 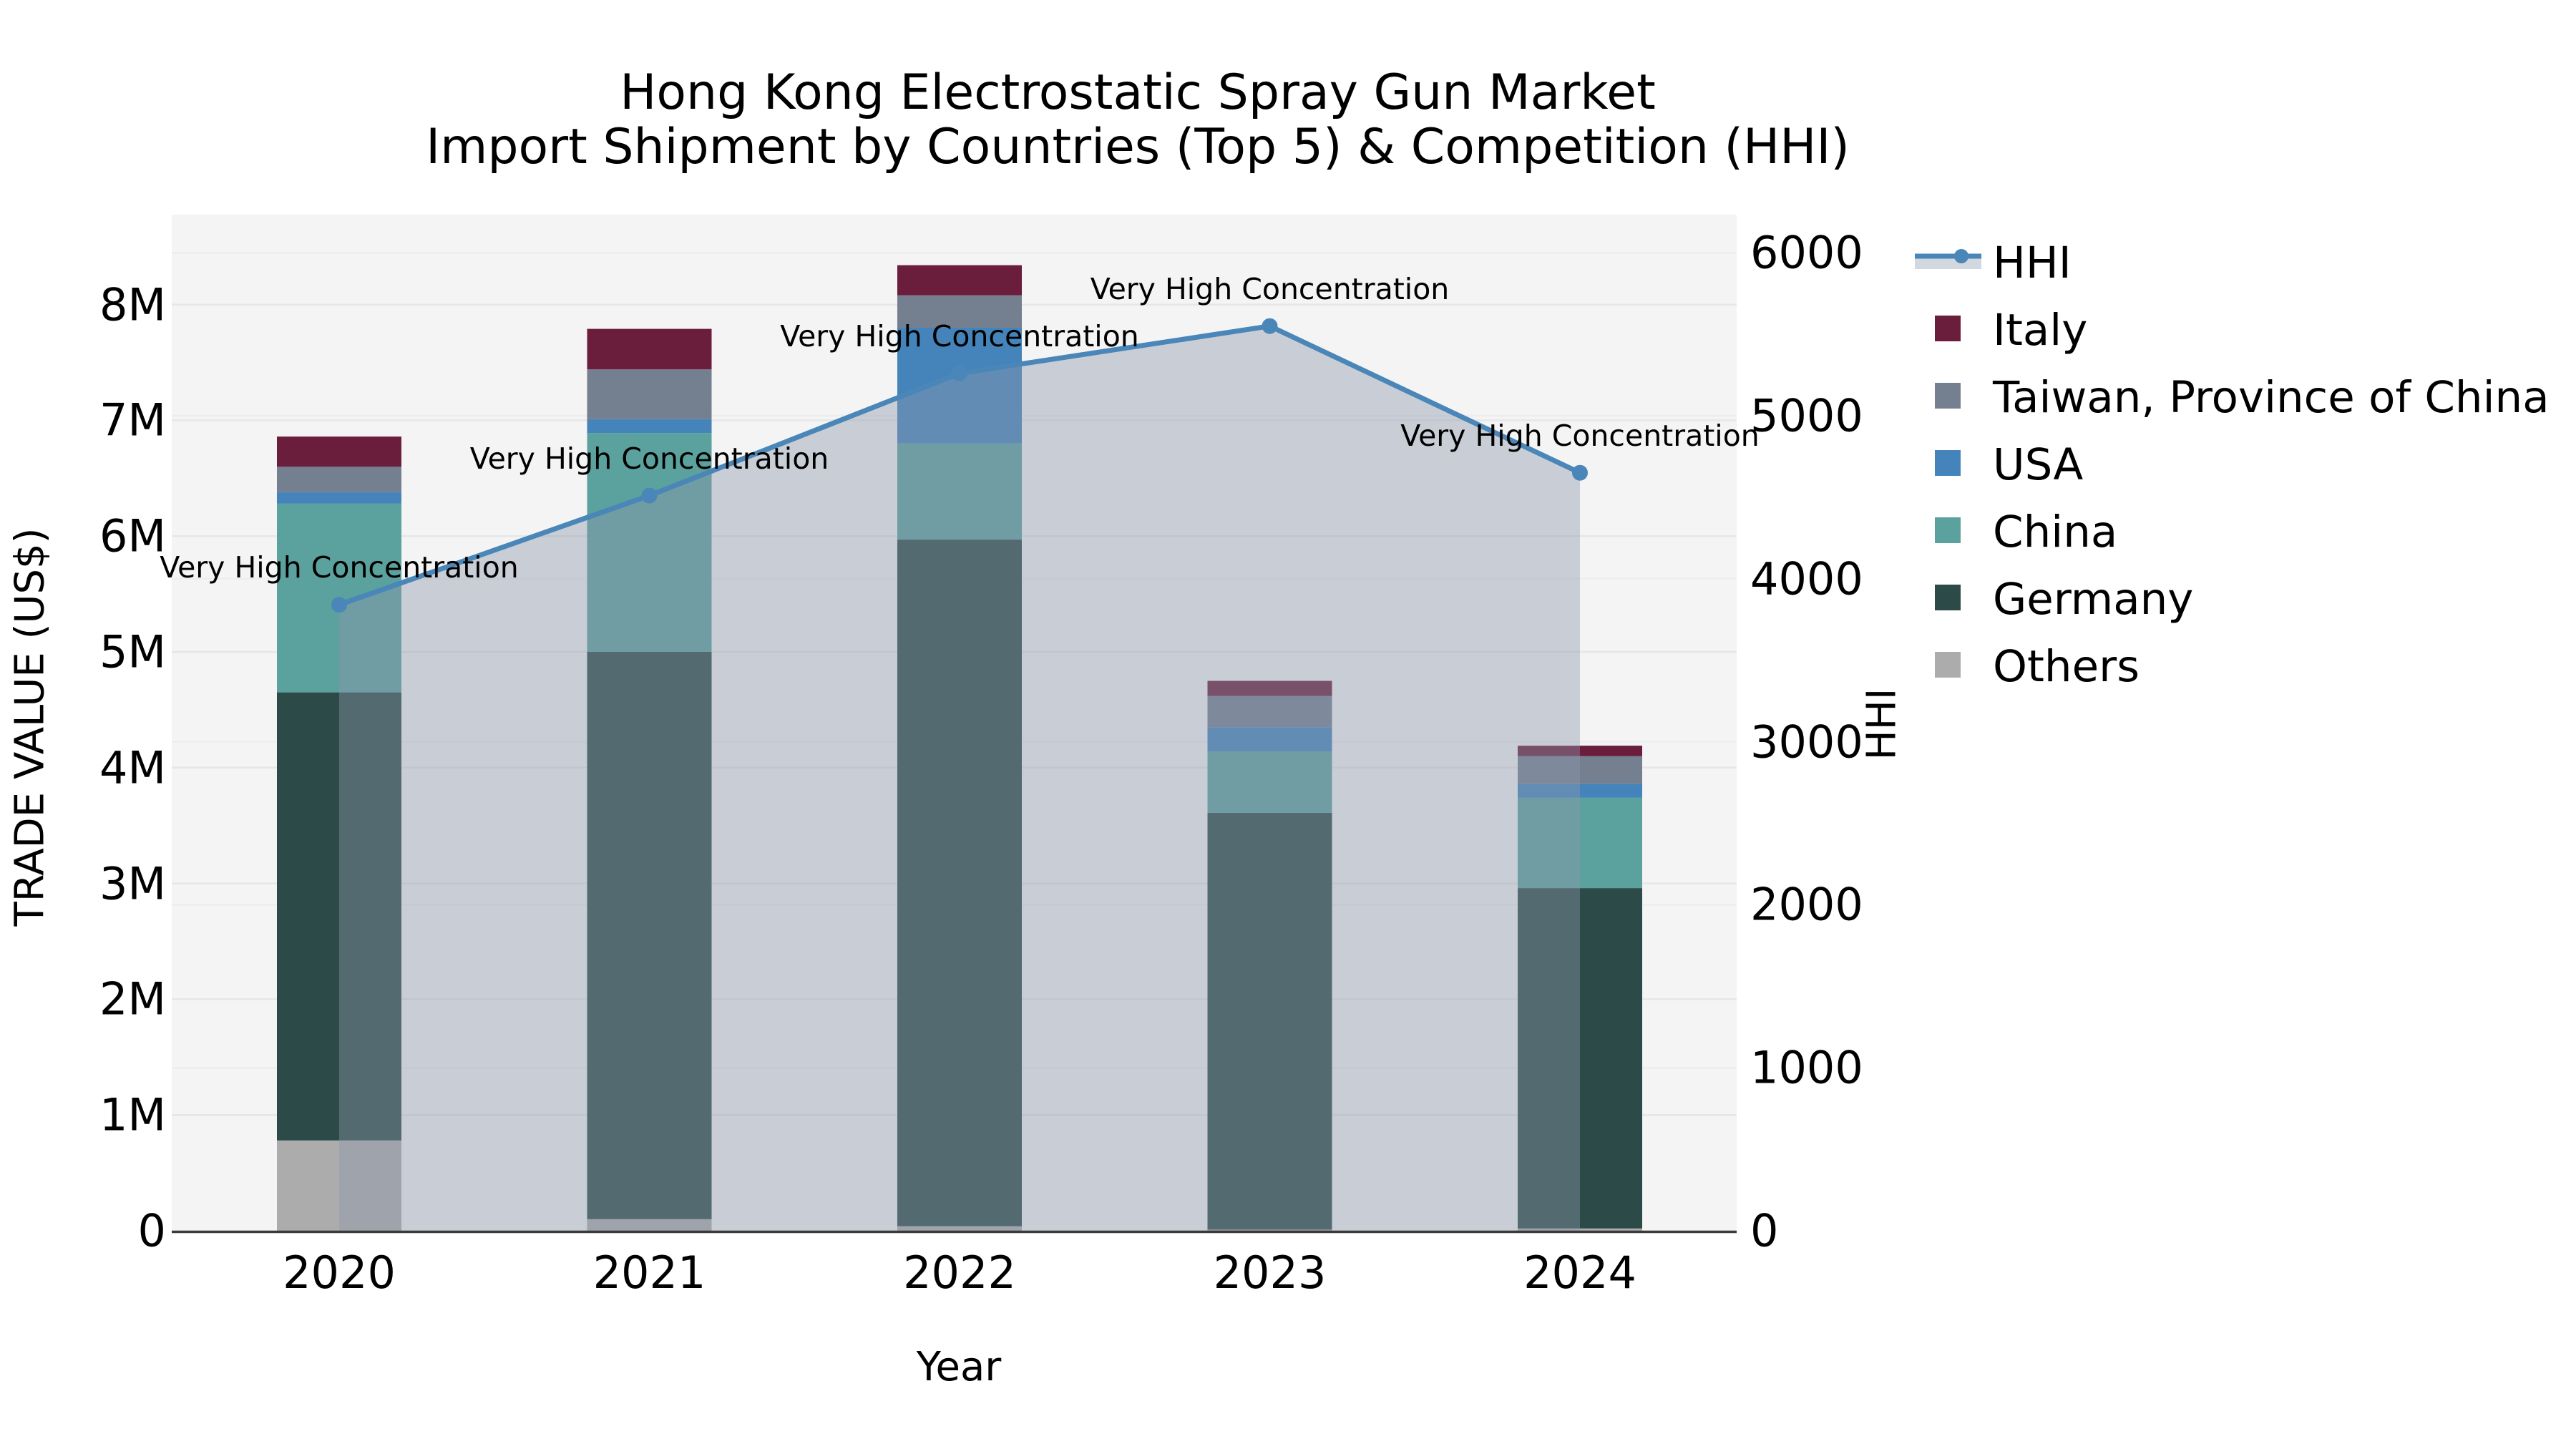 What do you see at coordinates (1806, 415) in the screenshot?
I see `ytick-right-5000: 5000` at bounding box center [1806, 415].